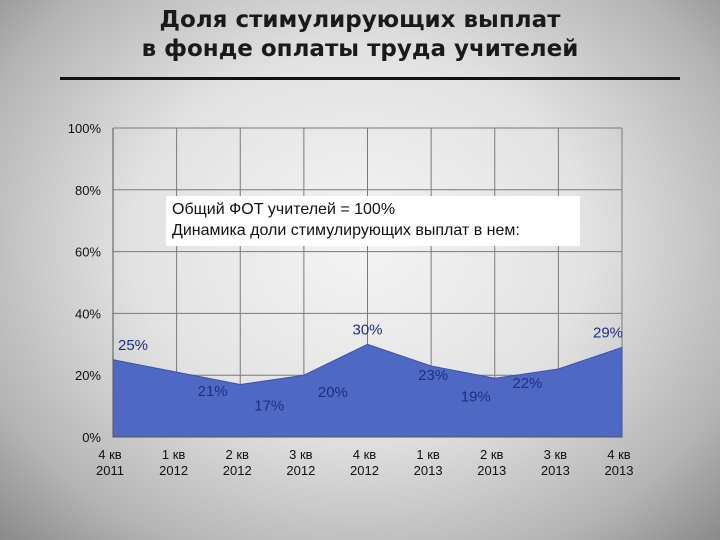  Describe the element at coordinates (367, 390) in the screenshot. I see `area-series` at that location.